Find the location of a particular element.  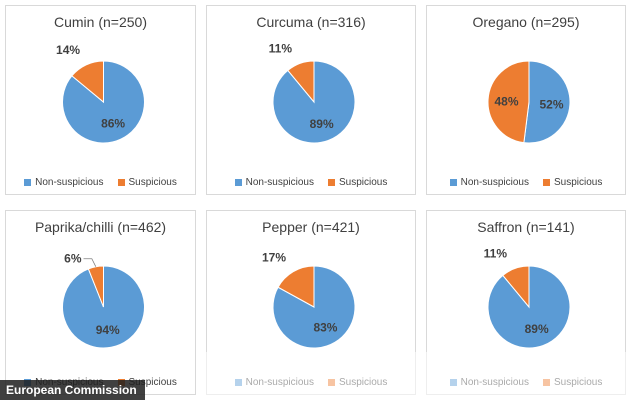

data-label-suspicious: 6% is located at coordinates (73, 259).